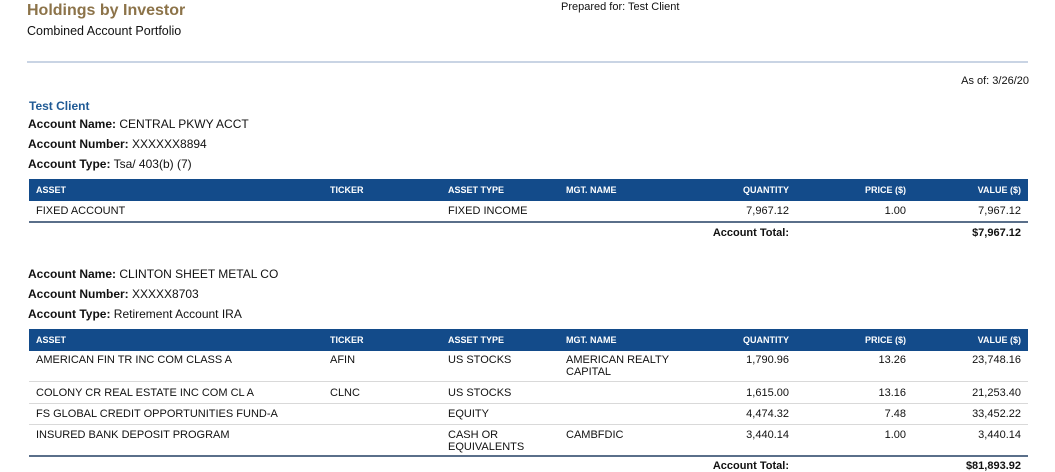 Image resolution: width=1055 pixels, height=472 pixels. I want to click on cell-asset: AMERICAN FIN TR INC COM CLASS A, so click(134, 360).